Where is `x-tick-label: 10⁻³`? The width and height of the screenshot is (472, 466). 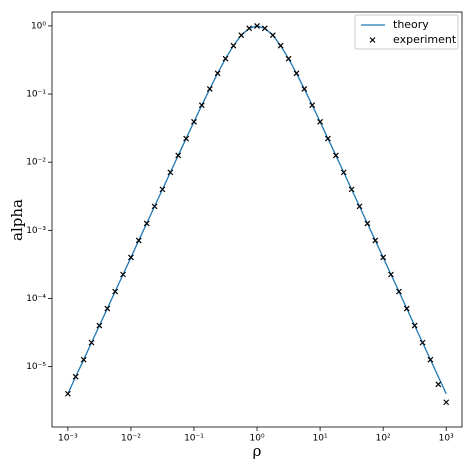 x-tick-label: 10⁻³ is located at coordinates (68, 439).